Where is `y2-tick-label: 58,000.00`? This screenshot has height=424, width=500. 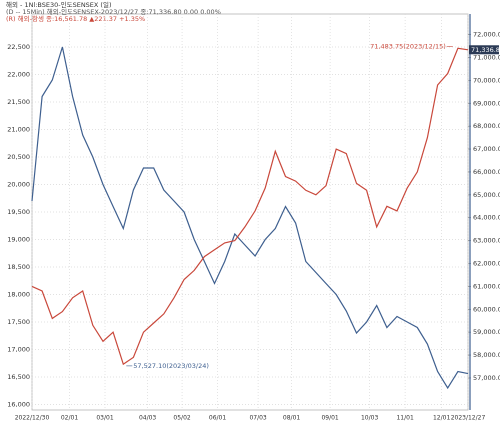
y2-tick-label: 58,000.00 is located at coordinates (486, 355).